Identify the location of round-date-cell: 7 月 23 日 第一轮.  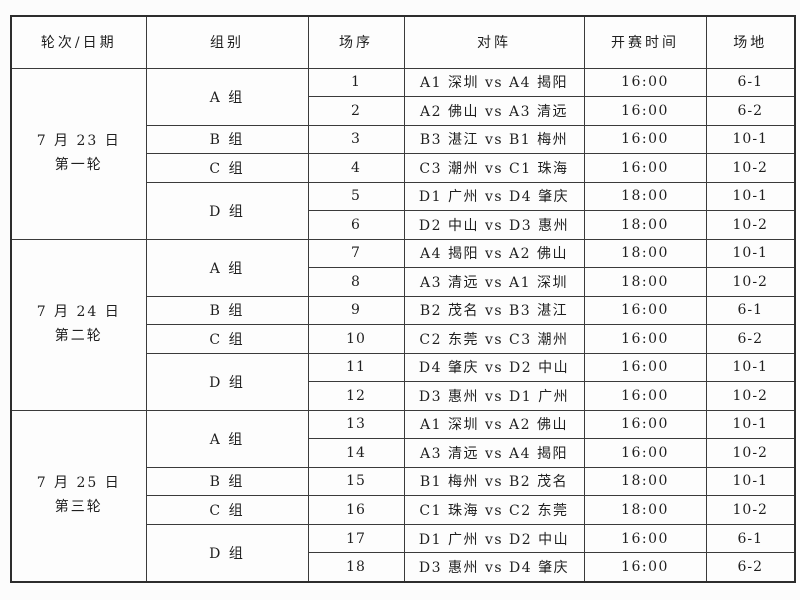
(78, 153).